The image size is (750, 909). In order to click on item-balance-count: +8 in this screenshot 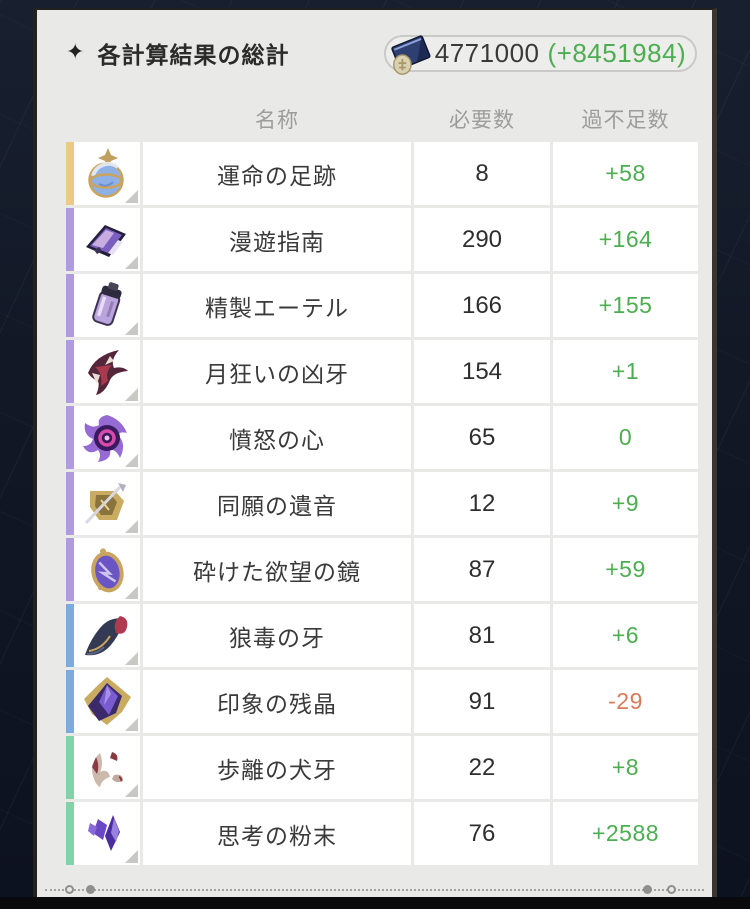, I will do `click(625, 767)`.